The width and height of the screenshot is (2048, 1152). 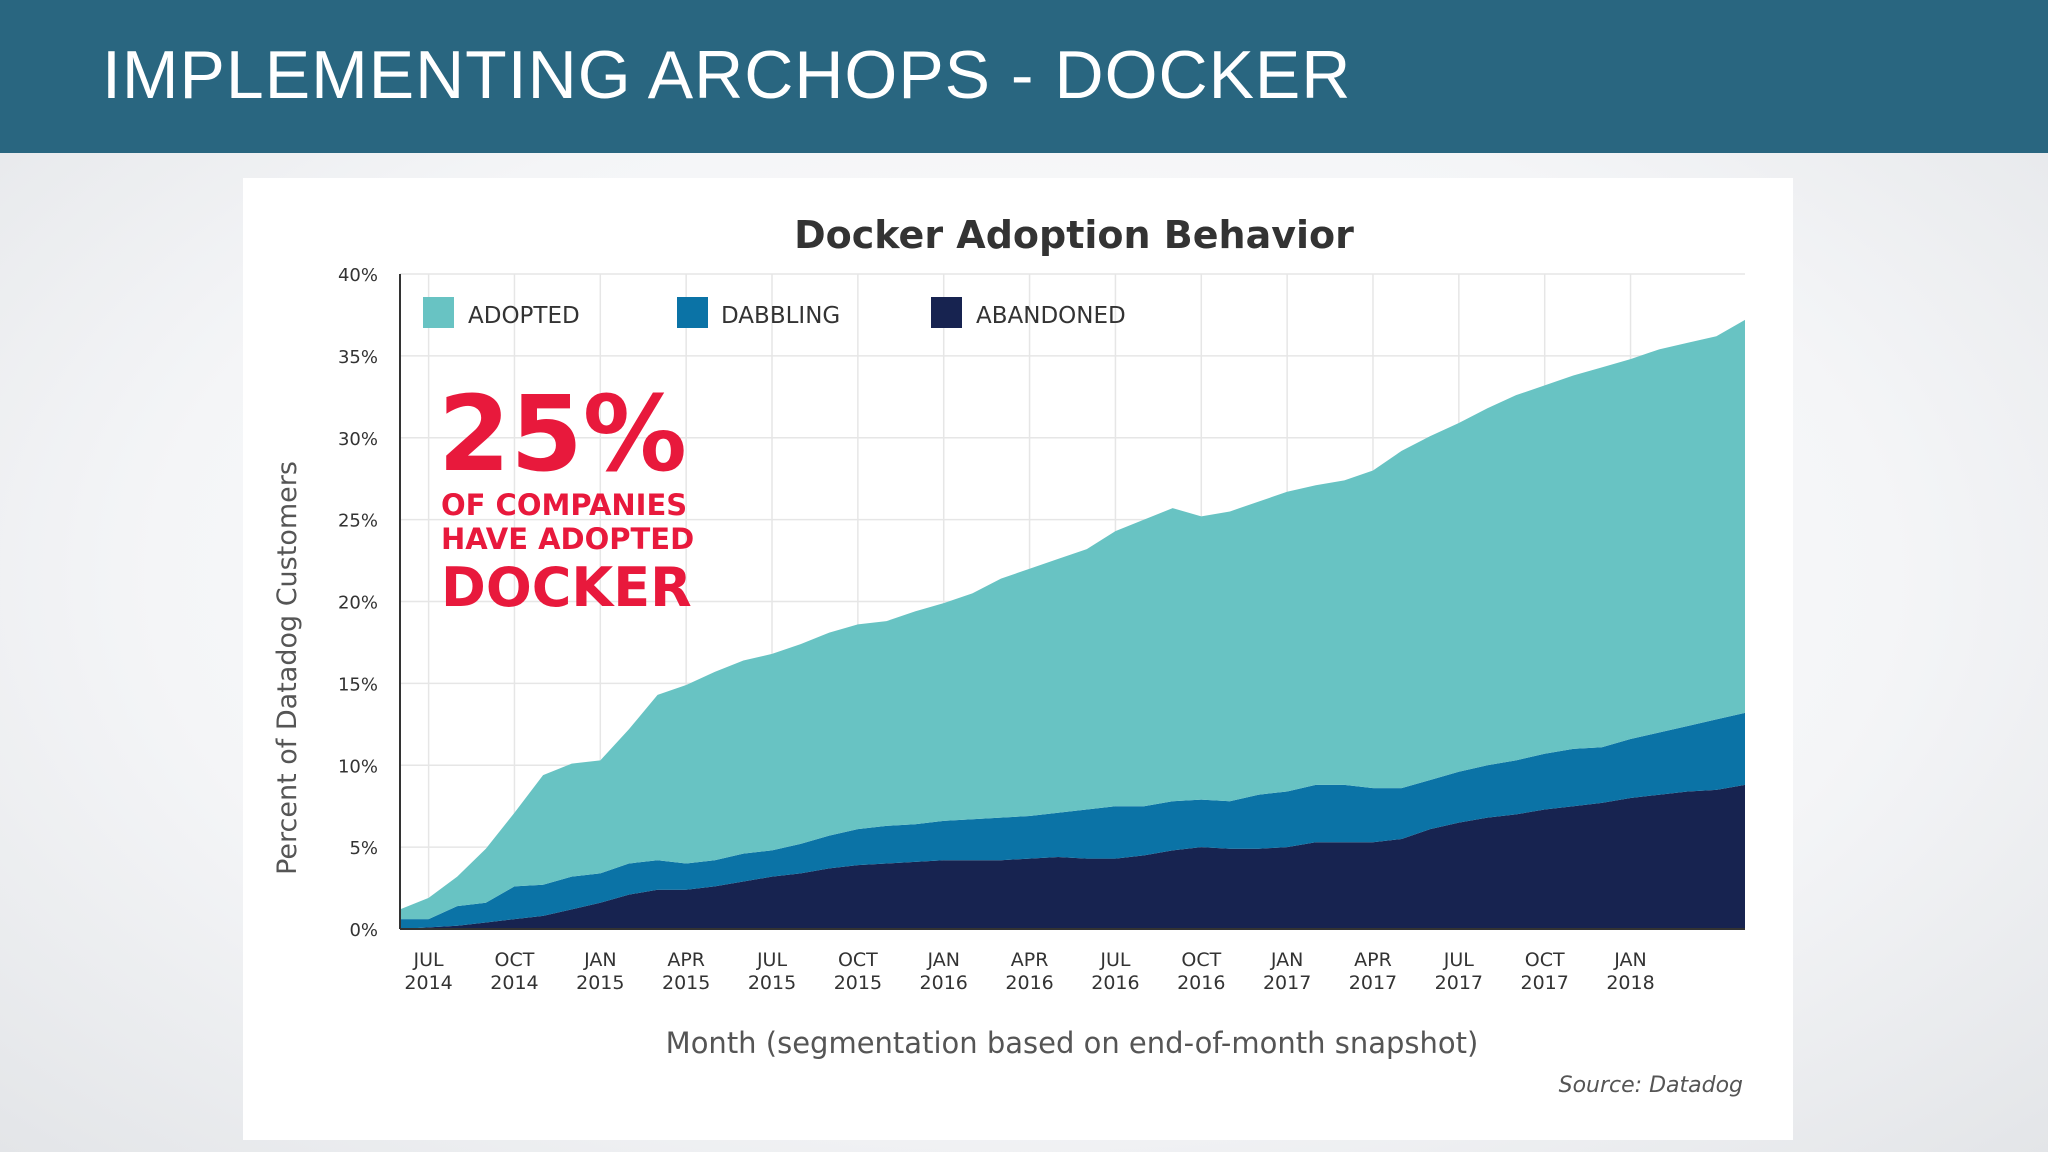 What do you see at coordinates (1051, 316) in the screenshot?
I see `legend-label-abandoned: ABANDONED` at bounding box center [1051, 316].